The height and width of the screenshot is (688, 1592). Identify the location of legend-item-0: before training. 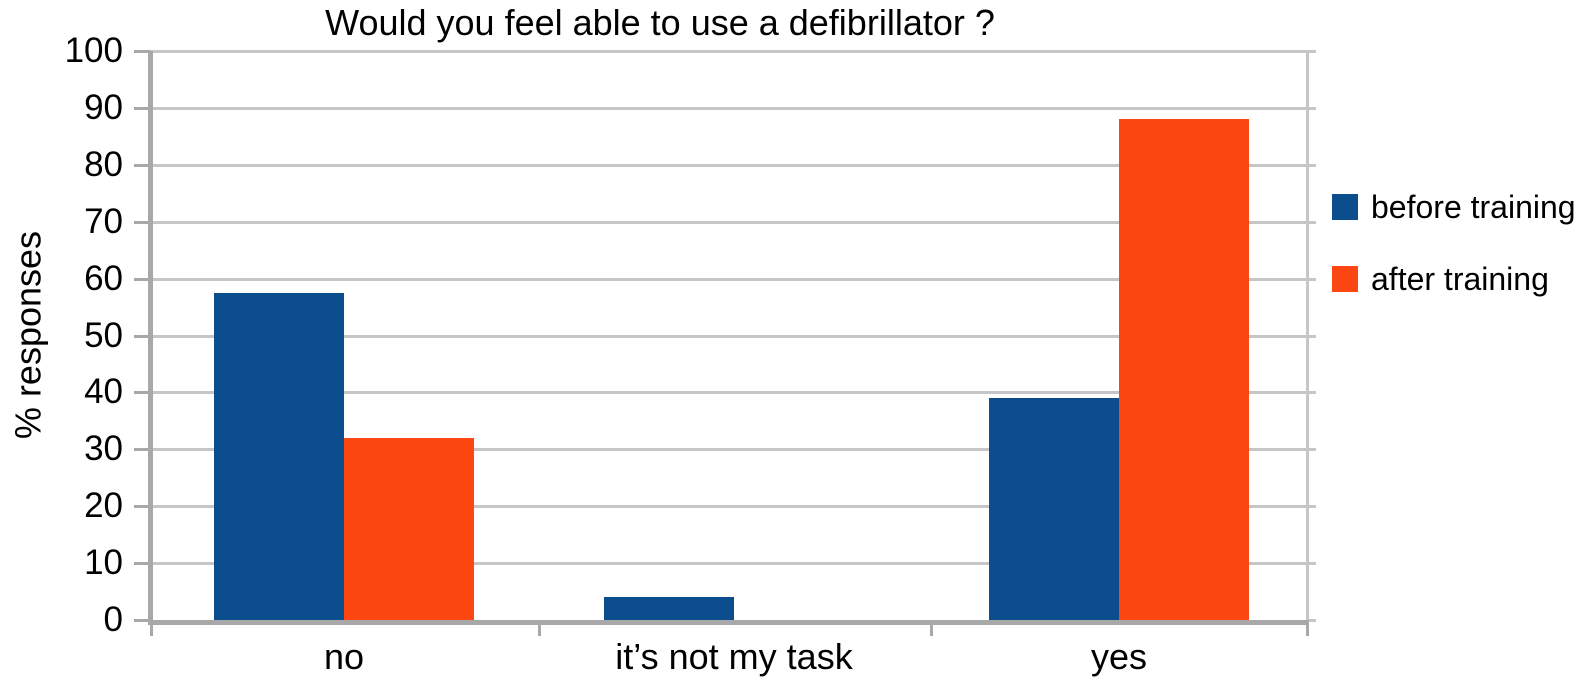
(1454, 207).